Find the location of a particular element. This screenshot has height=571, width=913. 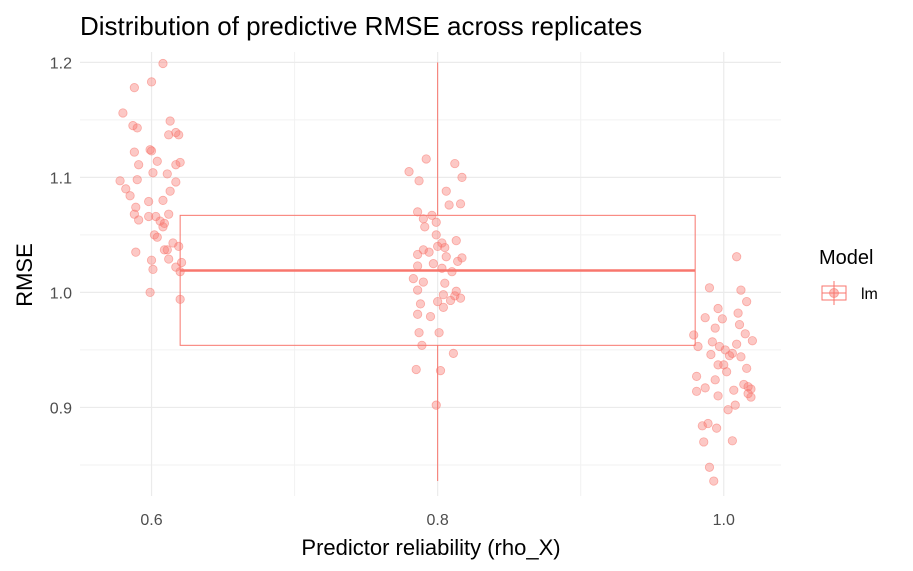

y-tick-label: 1.1 is located at coordinates (61, 178).